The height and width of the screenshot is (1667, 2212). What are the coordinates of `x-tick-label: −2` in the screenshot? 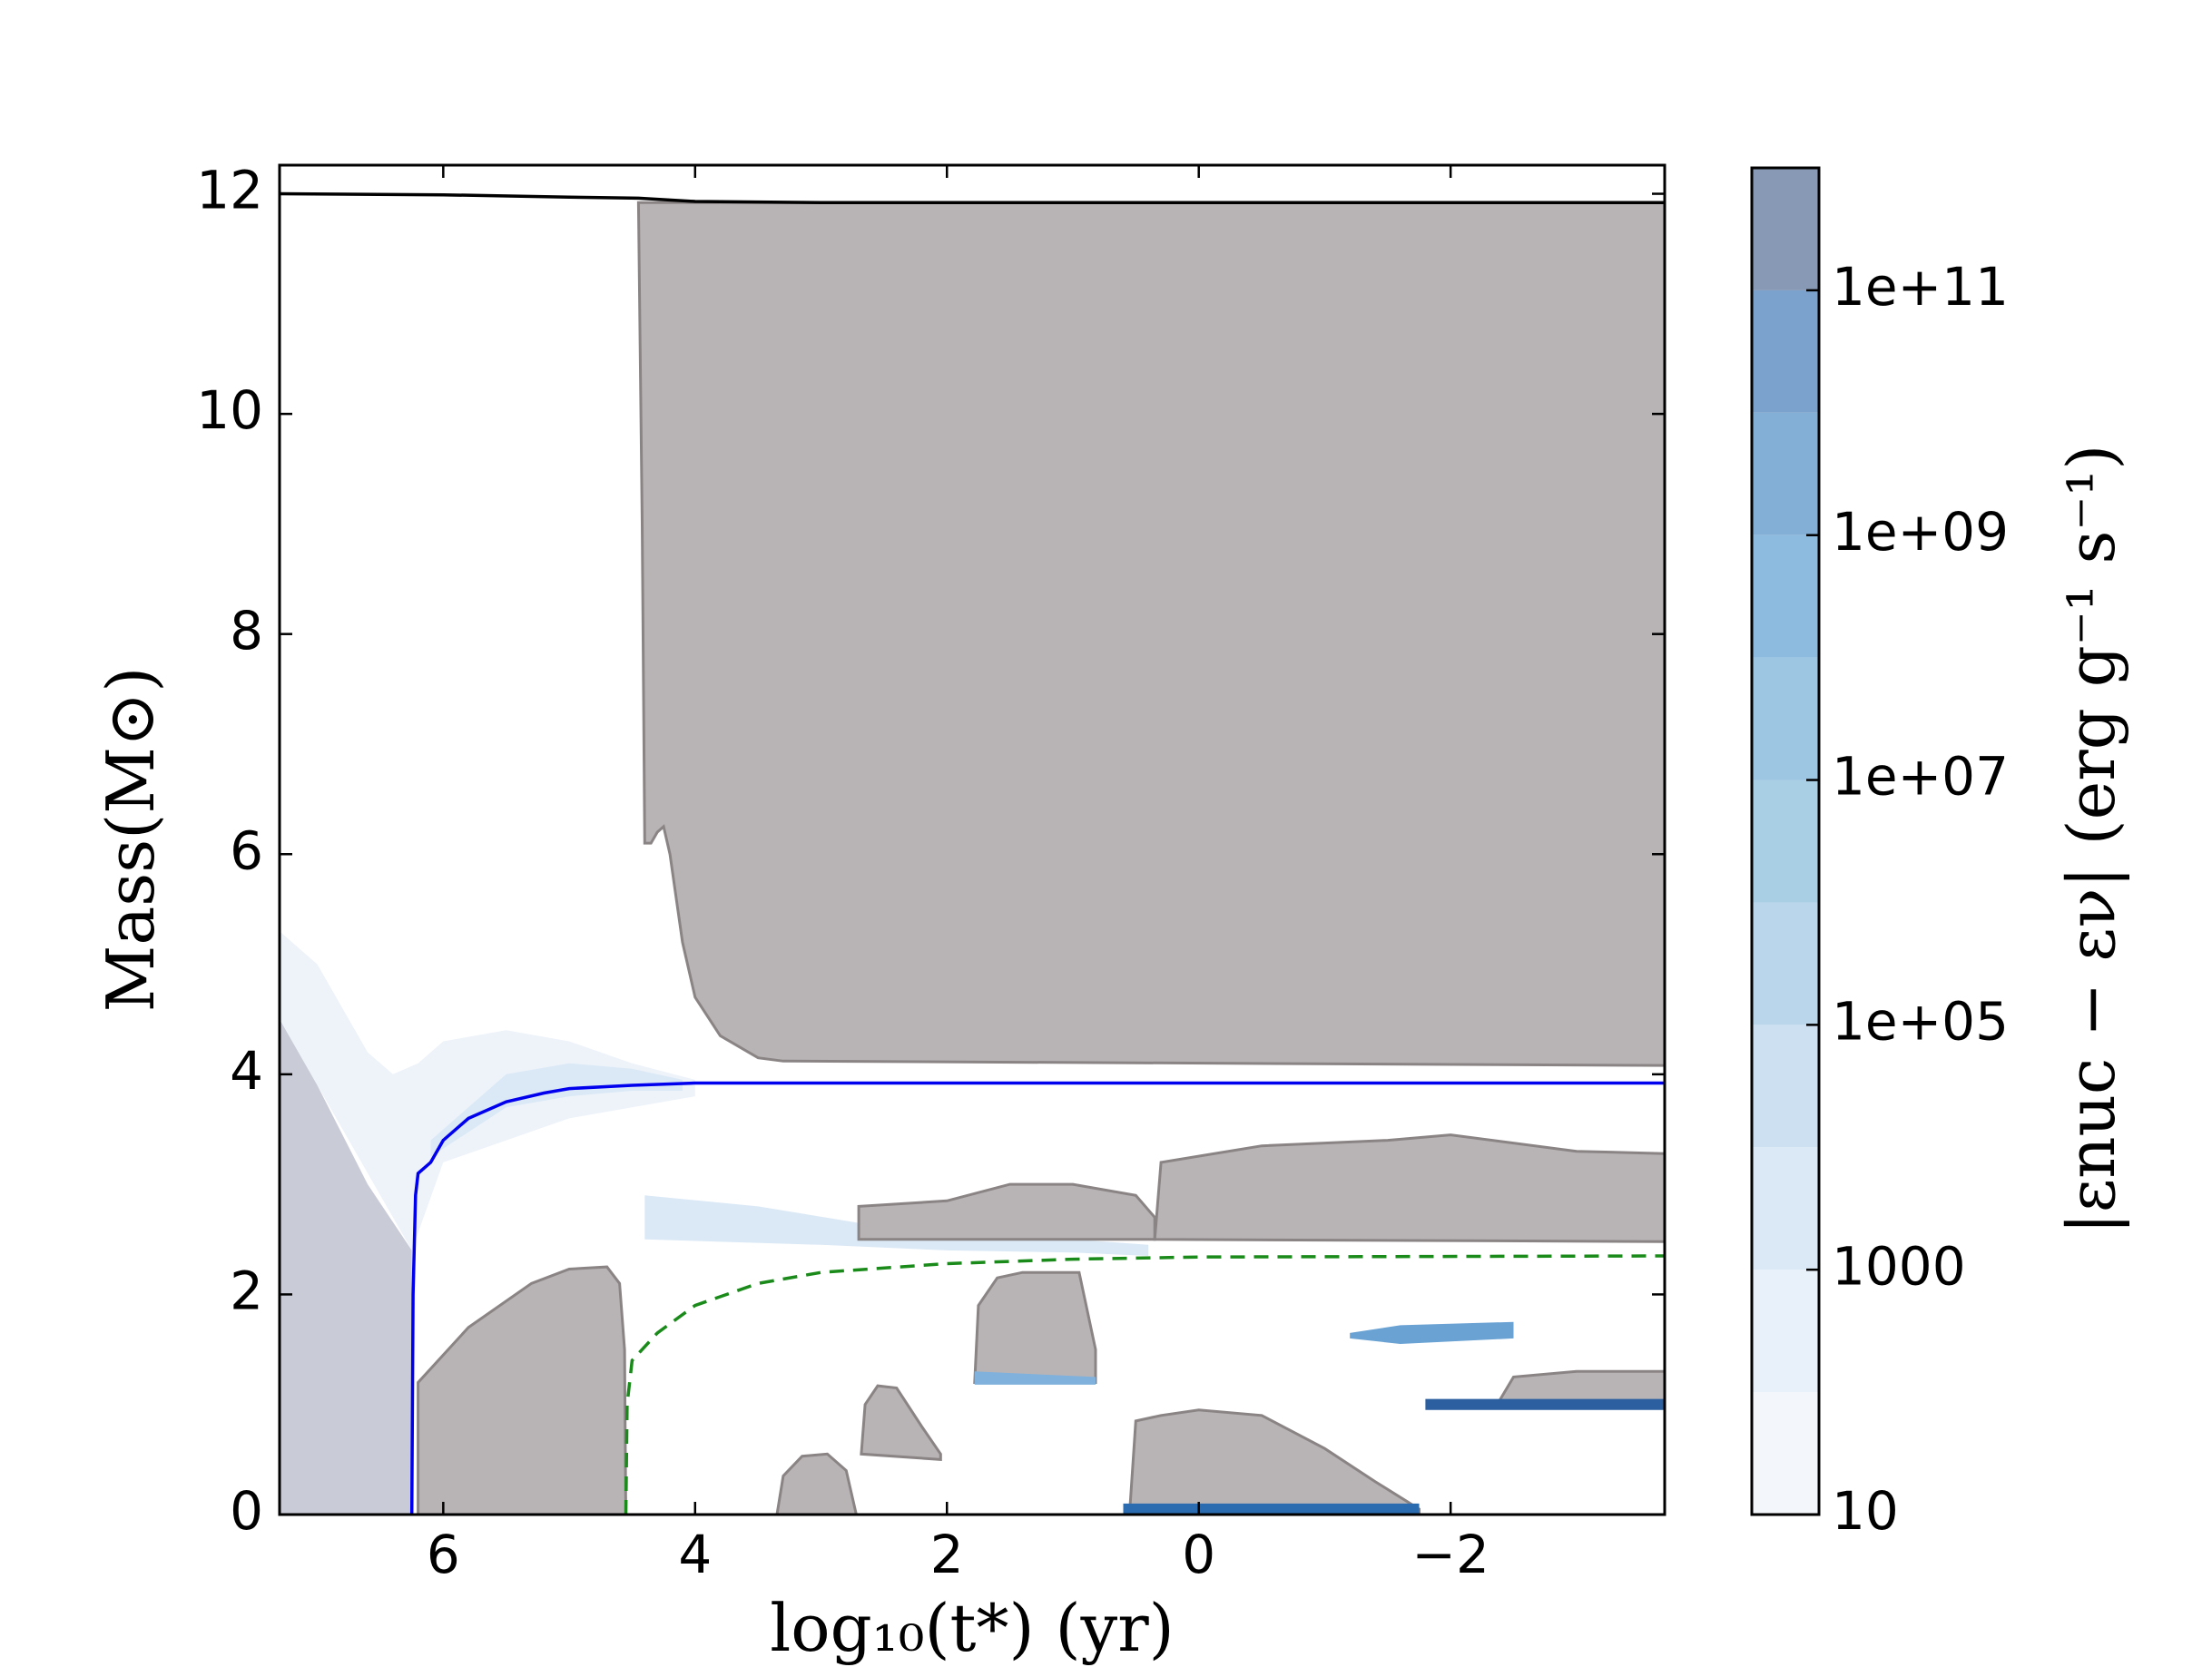 It's located at (1450, 1555).